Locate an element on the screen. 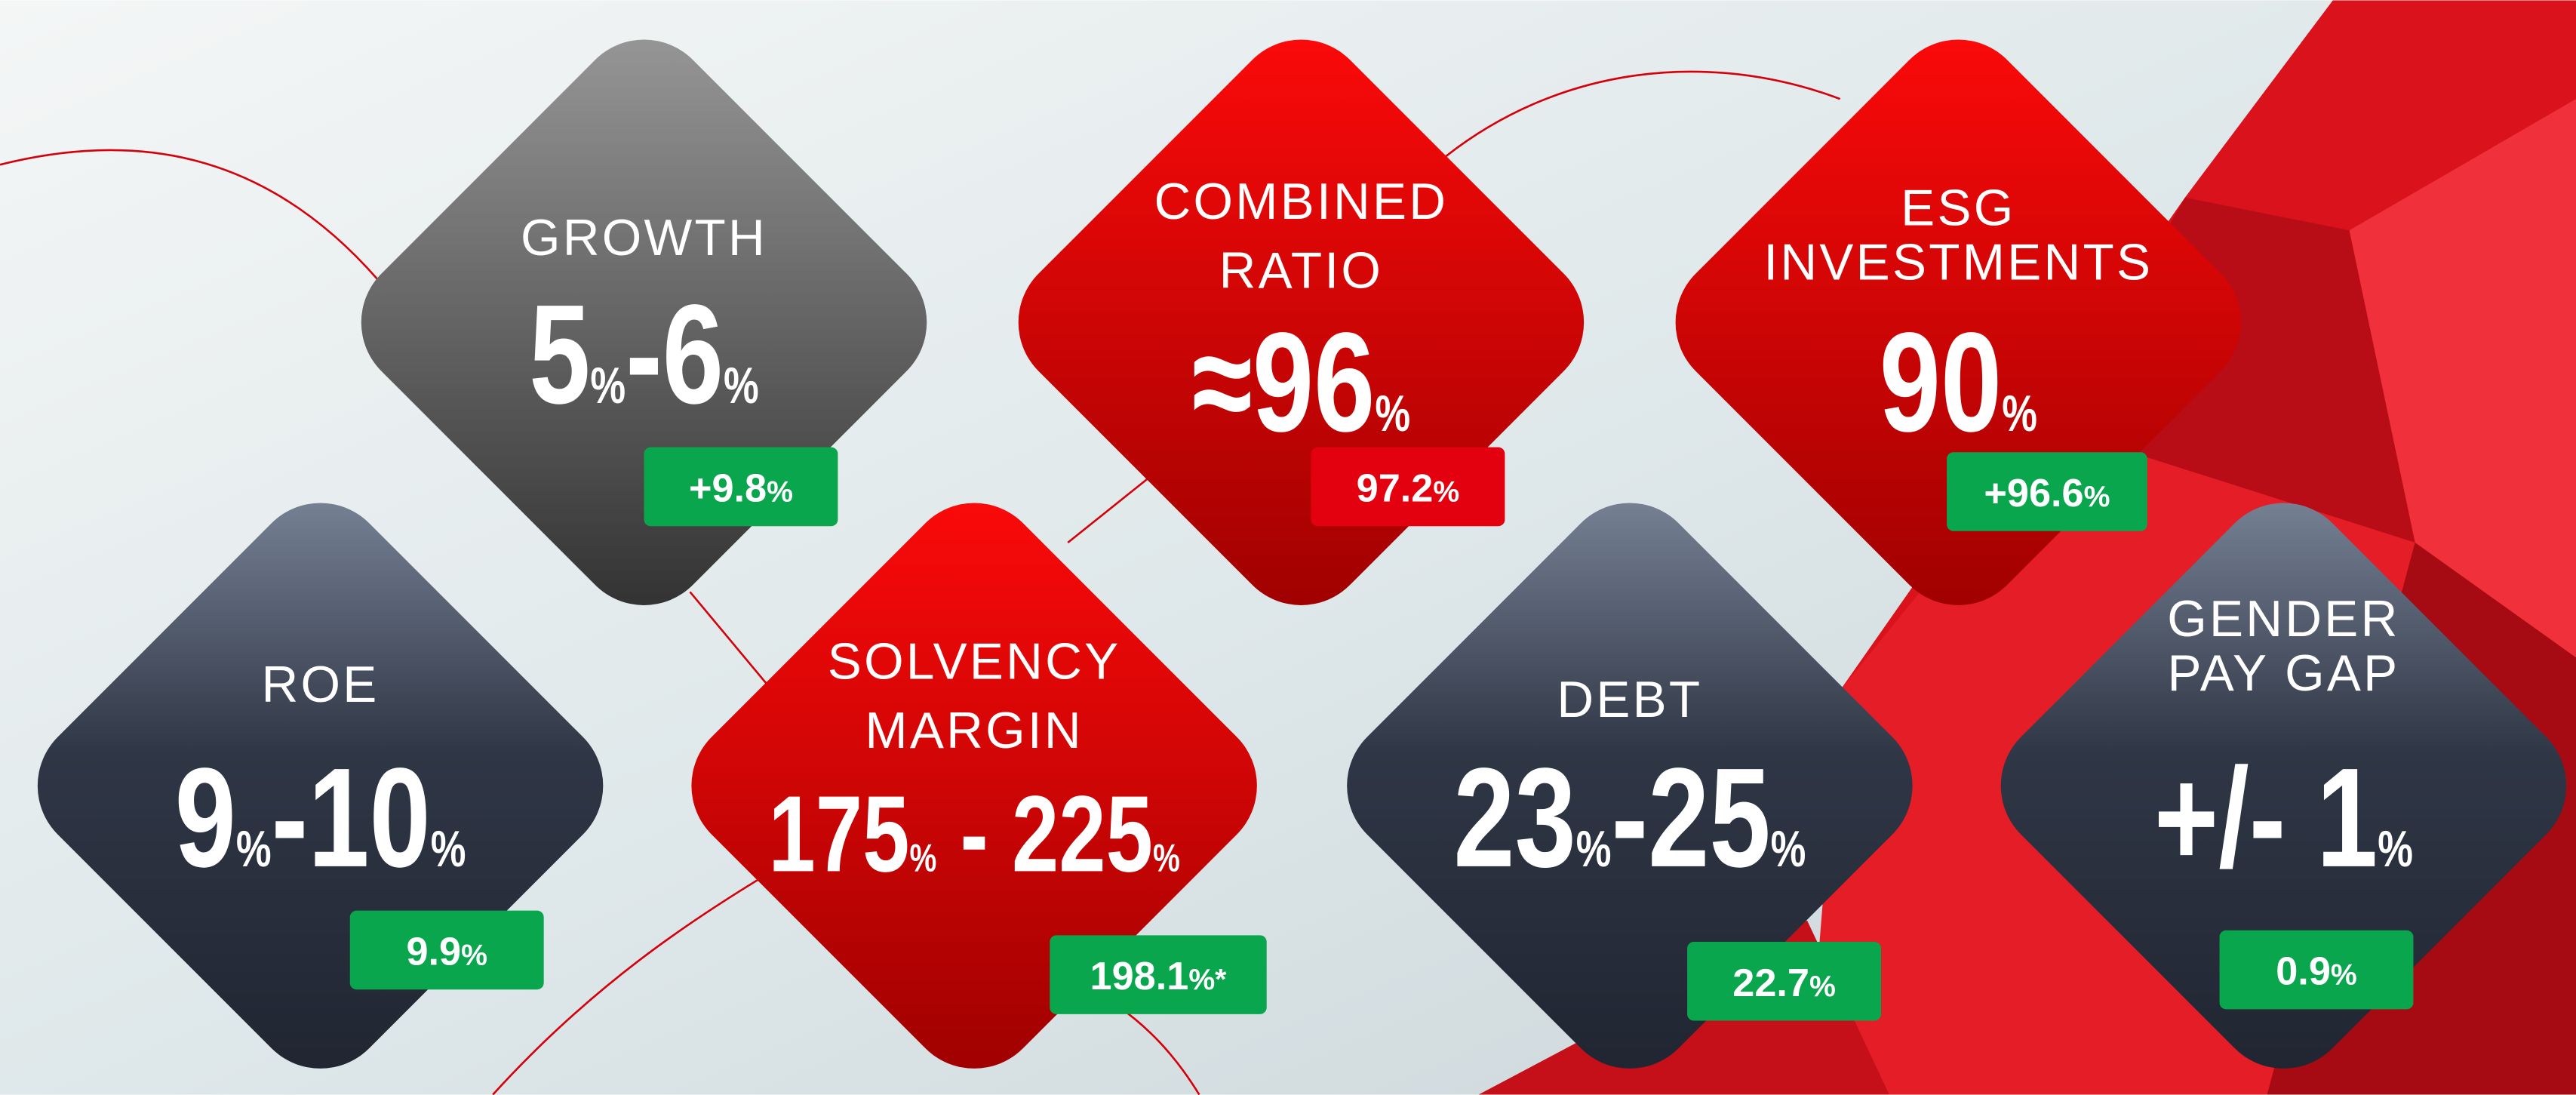 The image size is (2576, 1095). tile-label: ESG is located at coordinates (1958, 209).